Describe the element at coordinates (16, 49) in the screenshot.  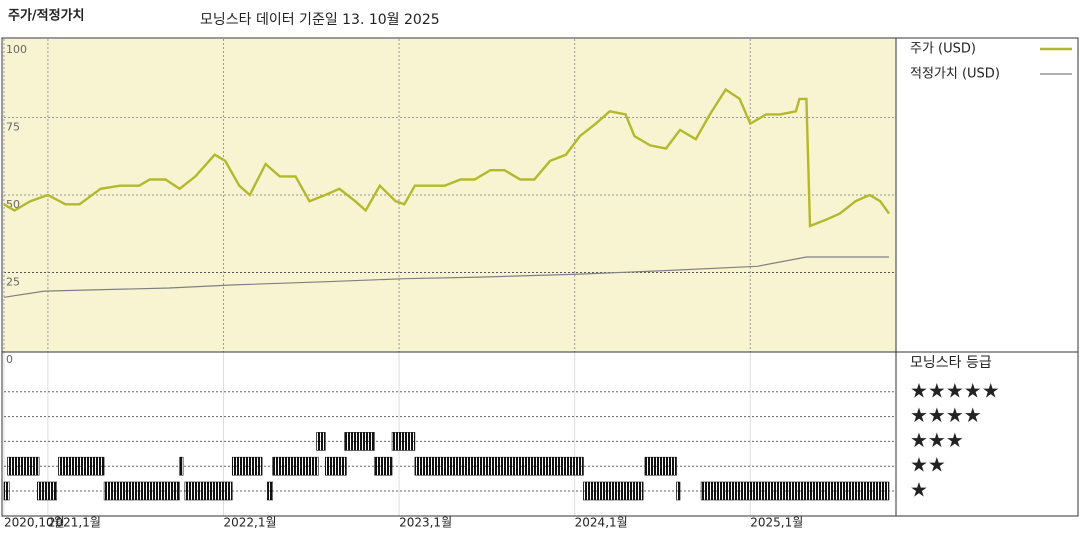
I see `y-tick-label: 100` at that location.